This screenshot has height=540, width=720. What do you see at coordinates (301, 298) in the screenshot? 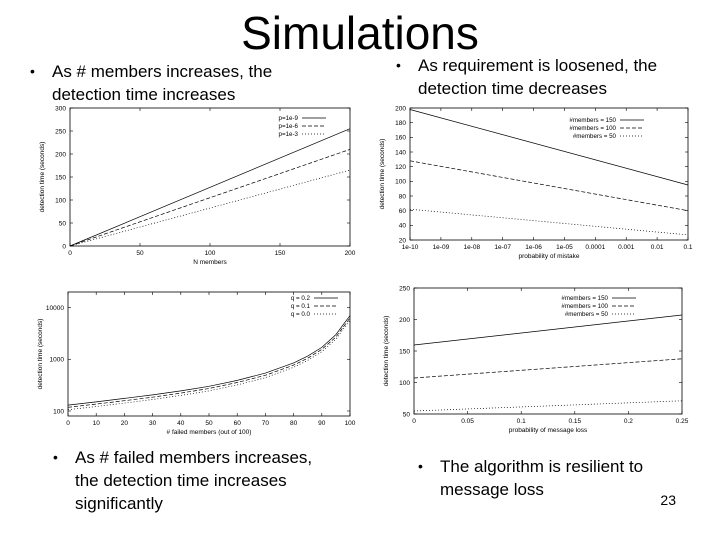
I see `legend-label: q = 0.2` at bounding box center [301, 298].